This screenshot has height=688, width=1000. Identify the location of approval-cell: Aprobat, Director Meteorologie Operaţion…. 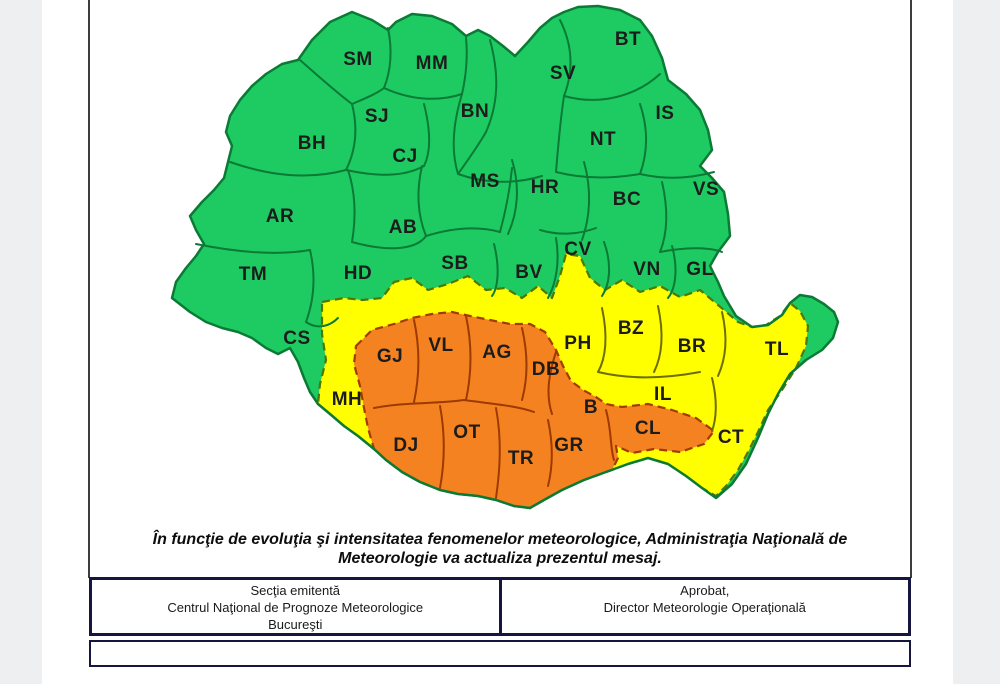
(703, 606).